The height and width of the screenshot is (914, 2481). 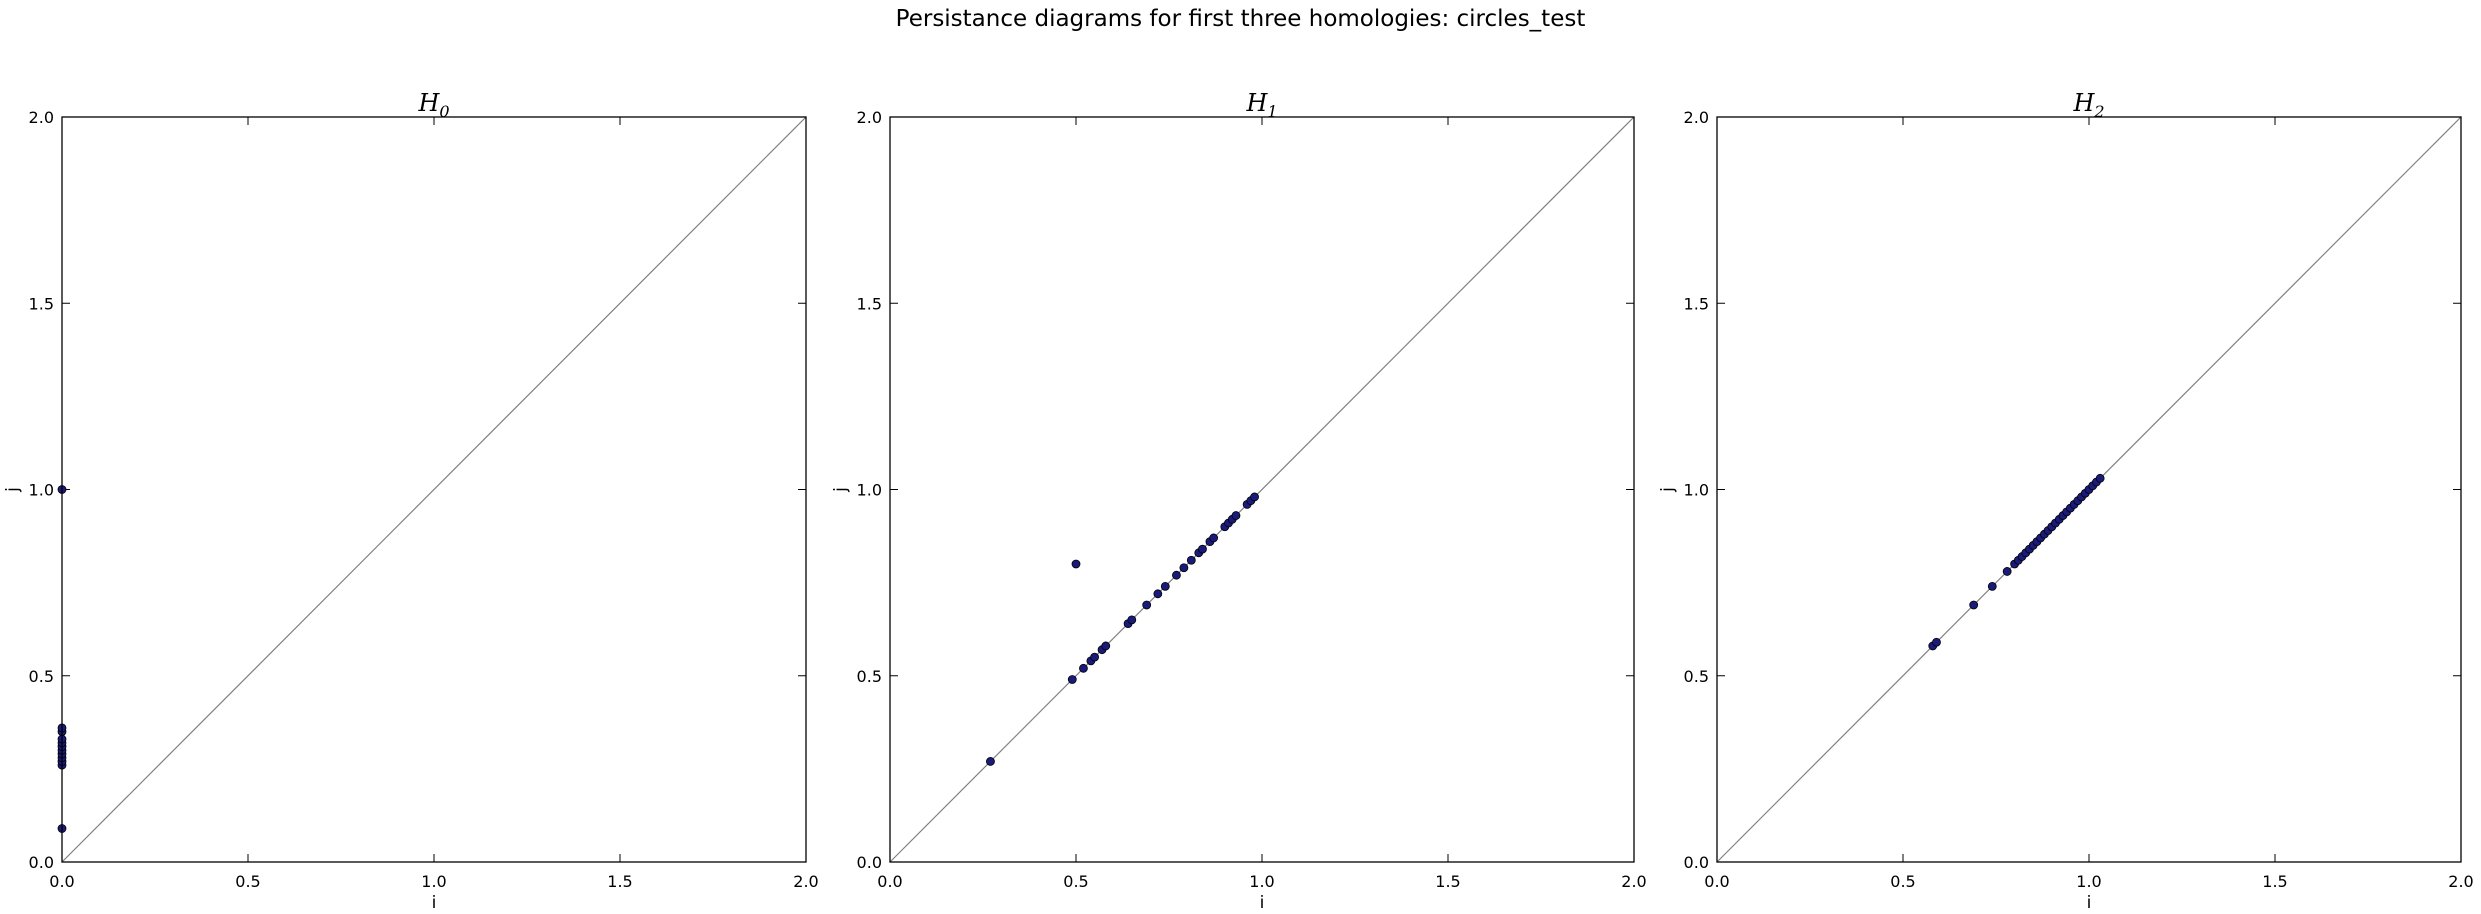 I want to click on subplot-title-subscript: 1, so click(x=1272, y=111).